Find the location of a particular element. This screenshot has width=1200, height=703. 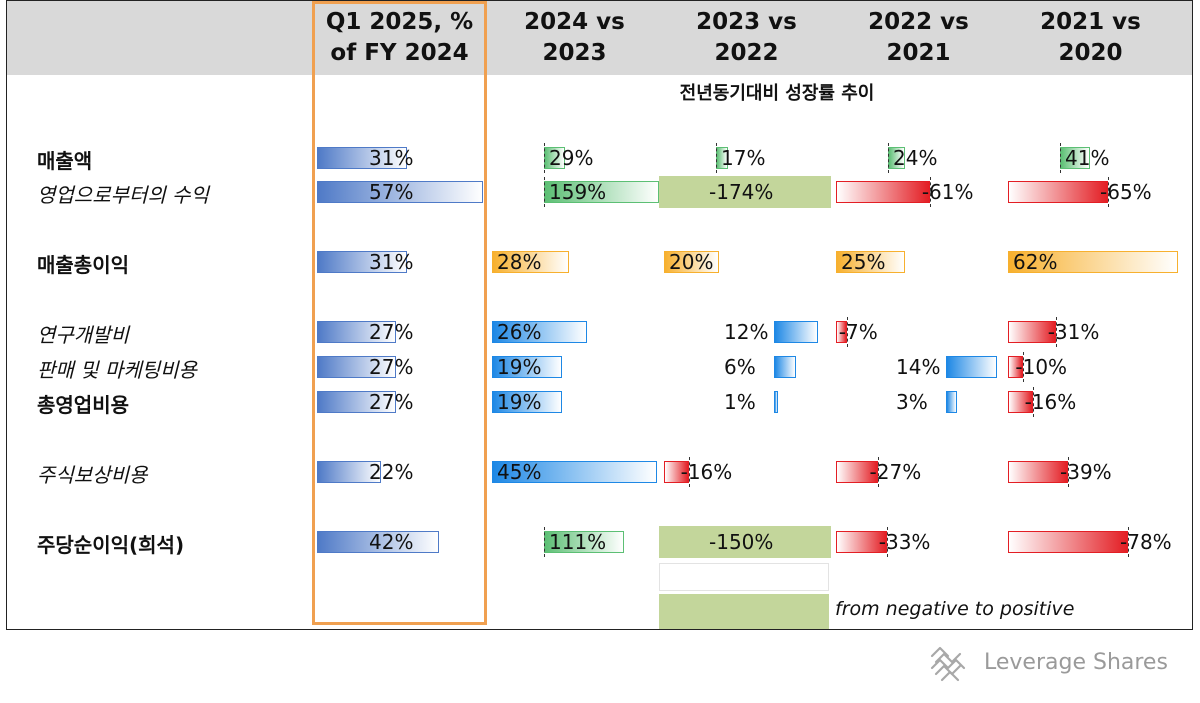

legend-swatch is located at coordinates (744, 611).